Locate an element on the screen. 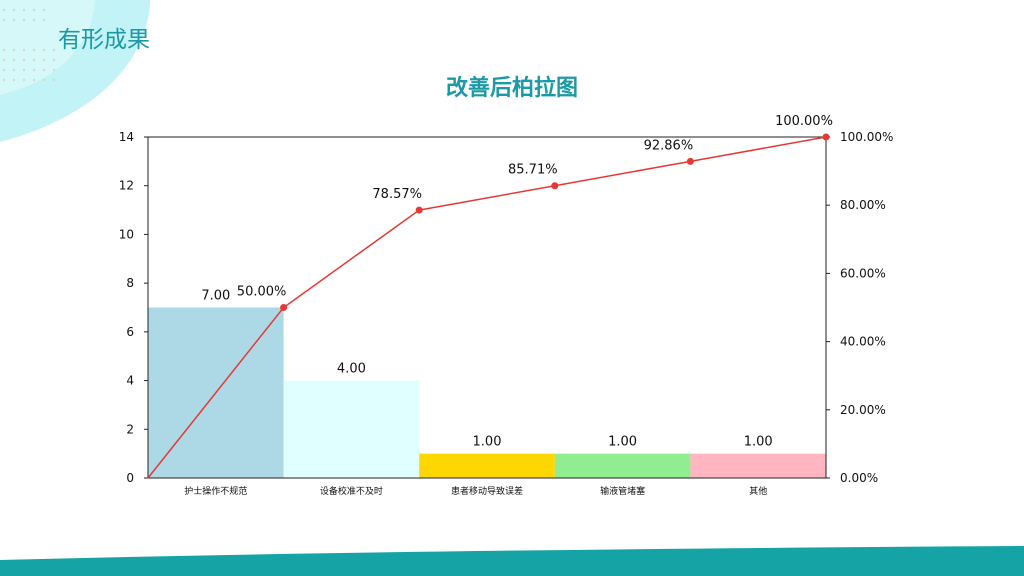 Image resolution: width=1024 pixels, height=576 pixels. category-tick-label: 患者移动导致误差 is located at coordinates (487, 491).